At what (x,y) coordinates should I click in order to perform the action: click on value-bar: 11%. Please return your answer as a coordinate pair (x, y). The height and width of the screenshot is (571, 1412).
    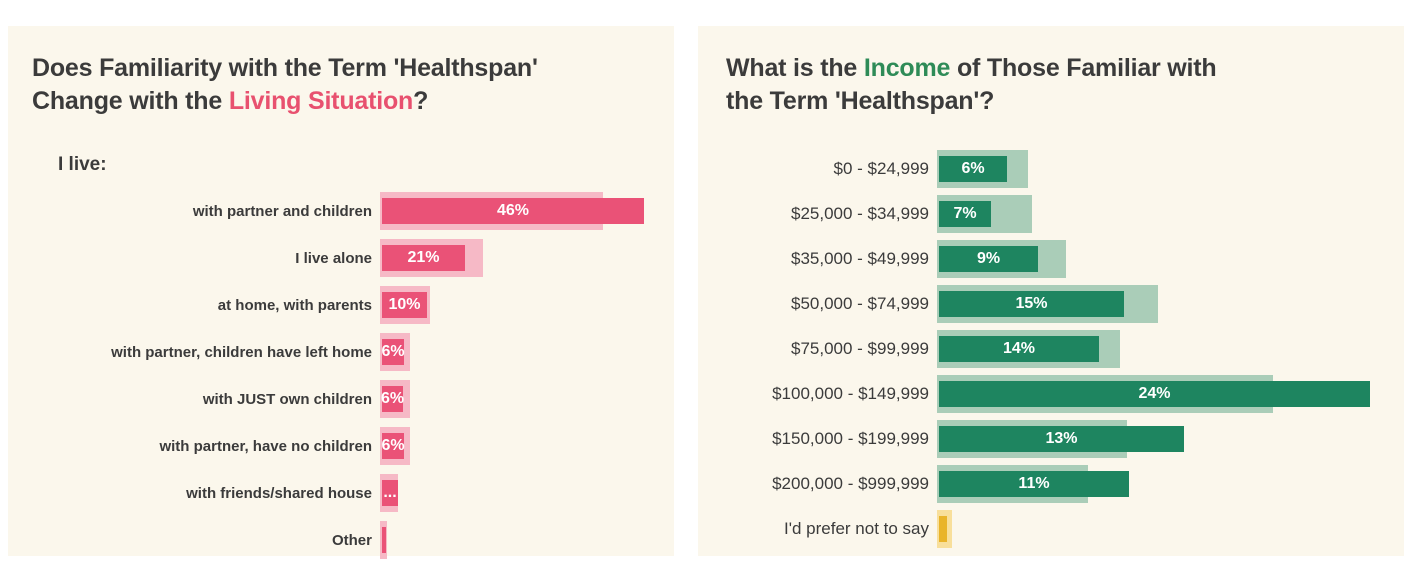
    Looking at the image, I should click on (1034, 484).